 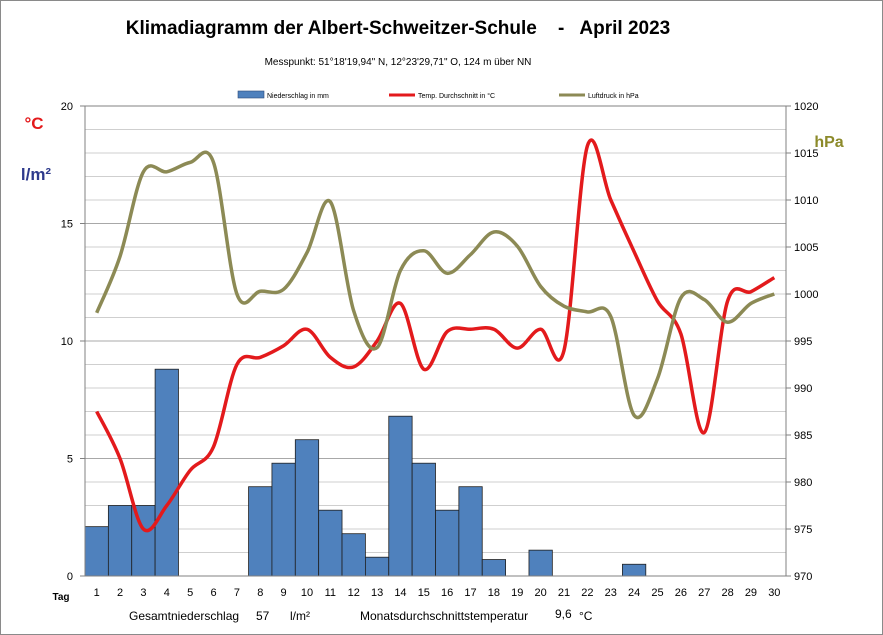 What do you see at coordinates (456, 96) in the screenshot?
I see `legend-label-temperature: Temp. Durchschnitt in °C` at bounding box center [456, 96].